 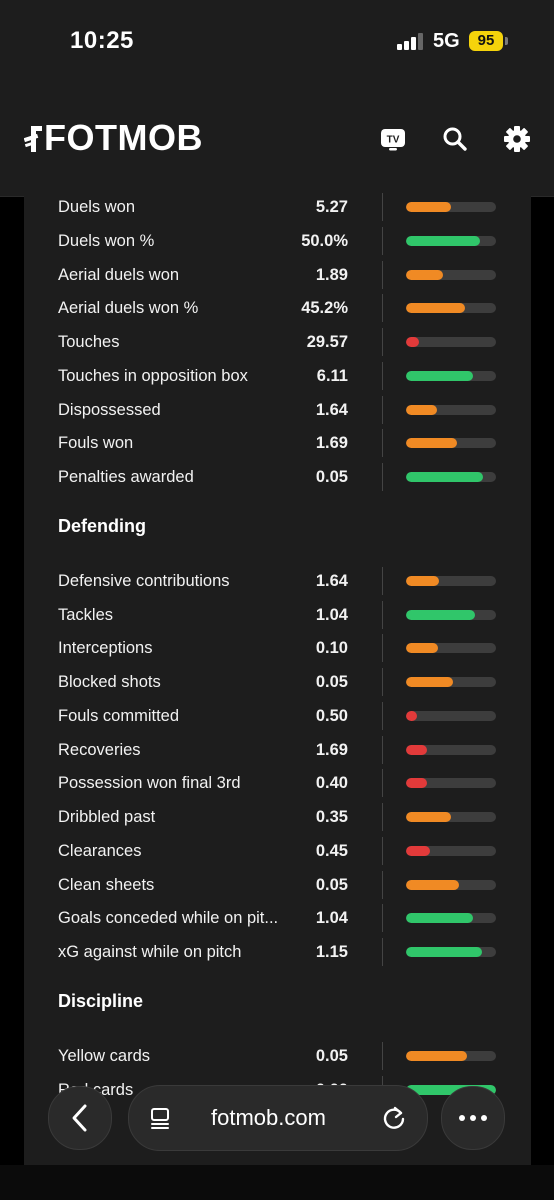 I want to click on stat-label: Duels won %, so click(x=106, y=240).